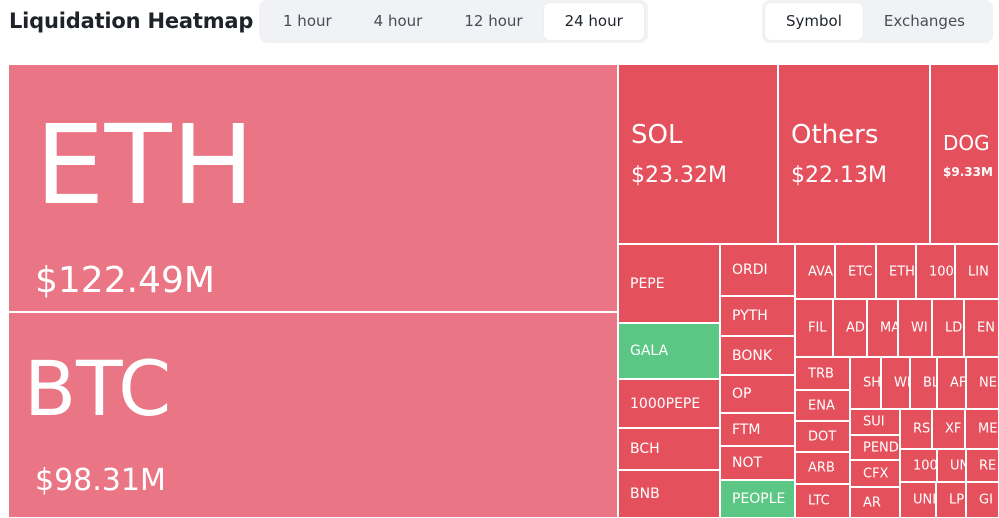  I want to click on tile-small-39: ME, so click(982, 429).